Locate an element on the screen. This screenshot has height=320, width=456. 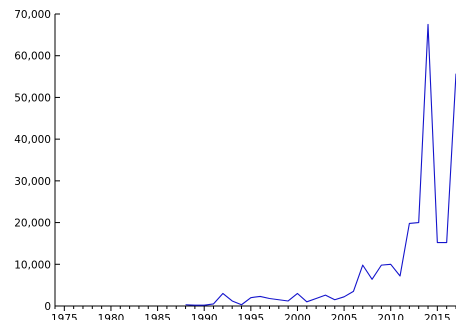
y-tick-label: 10,000 is located at coordinates (32, 265).